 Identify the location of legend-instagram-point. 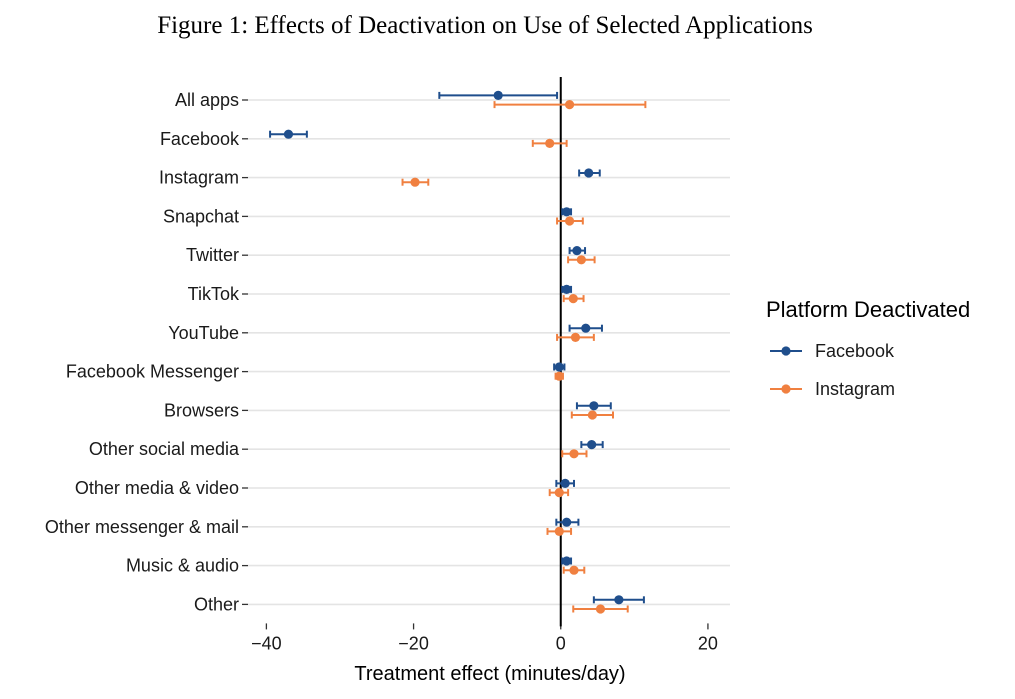
(786, 389).